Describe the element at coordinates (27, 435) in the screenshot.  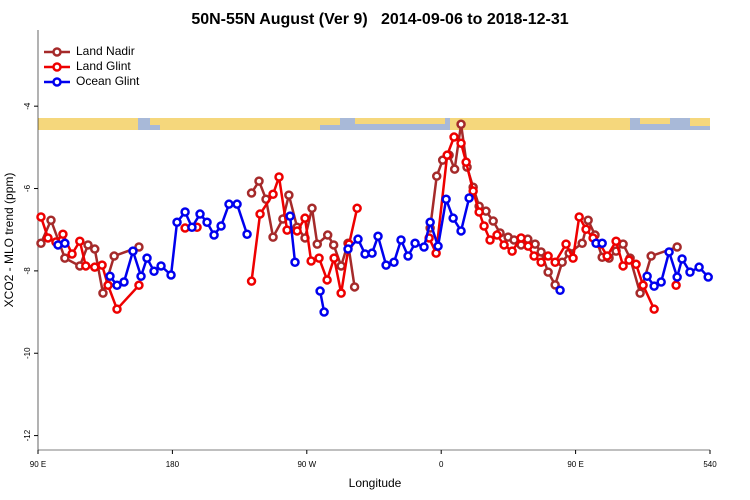
I see `y-tick-label: -12` at that location.